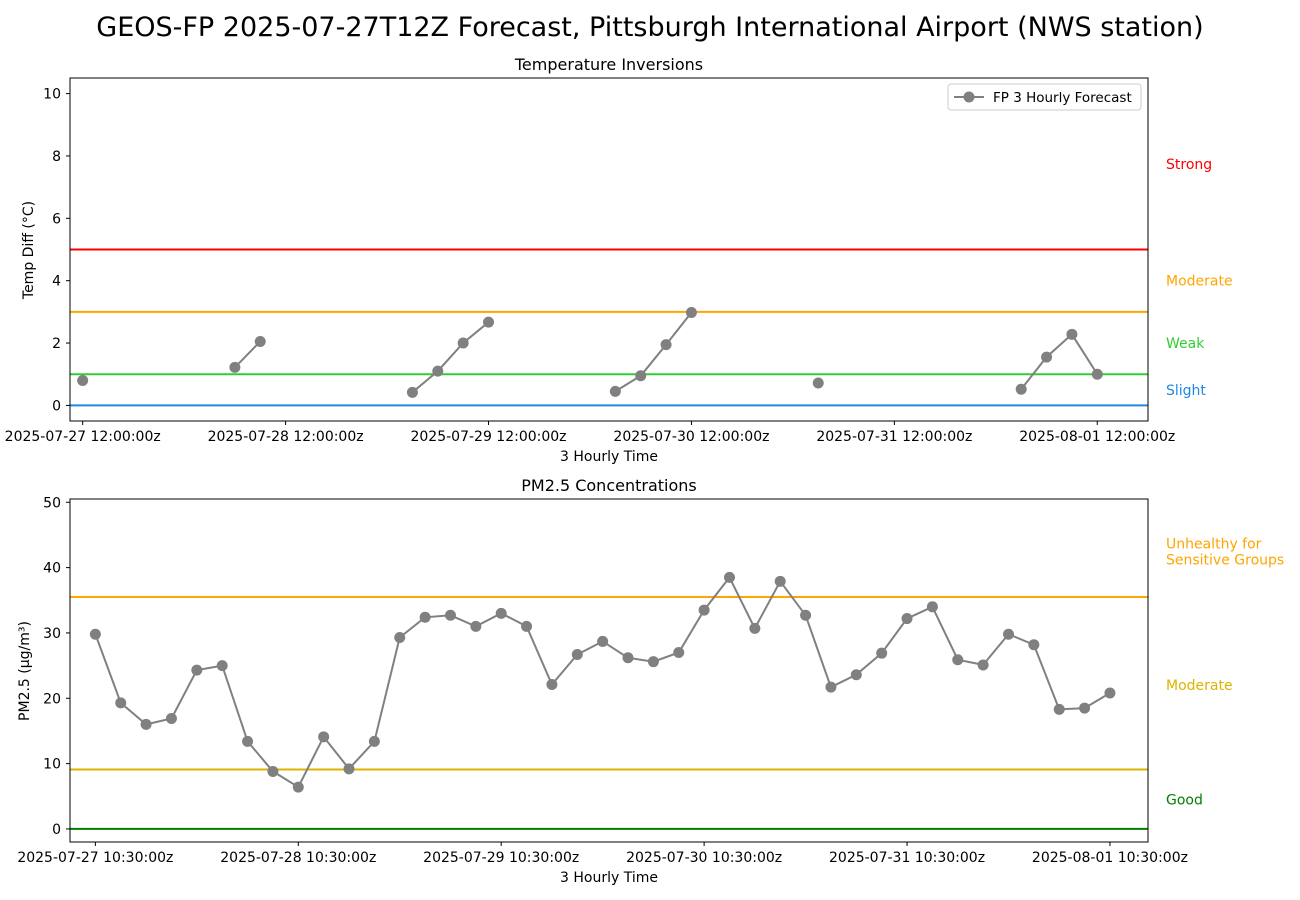 The height and width of the screenshot is (900, 1300). Describe the element at coordinates (969, 97) in the screenshot. I see `legend-marker` at that location.